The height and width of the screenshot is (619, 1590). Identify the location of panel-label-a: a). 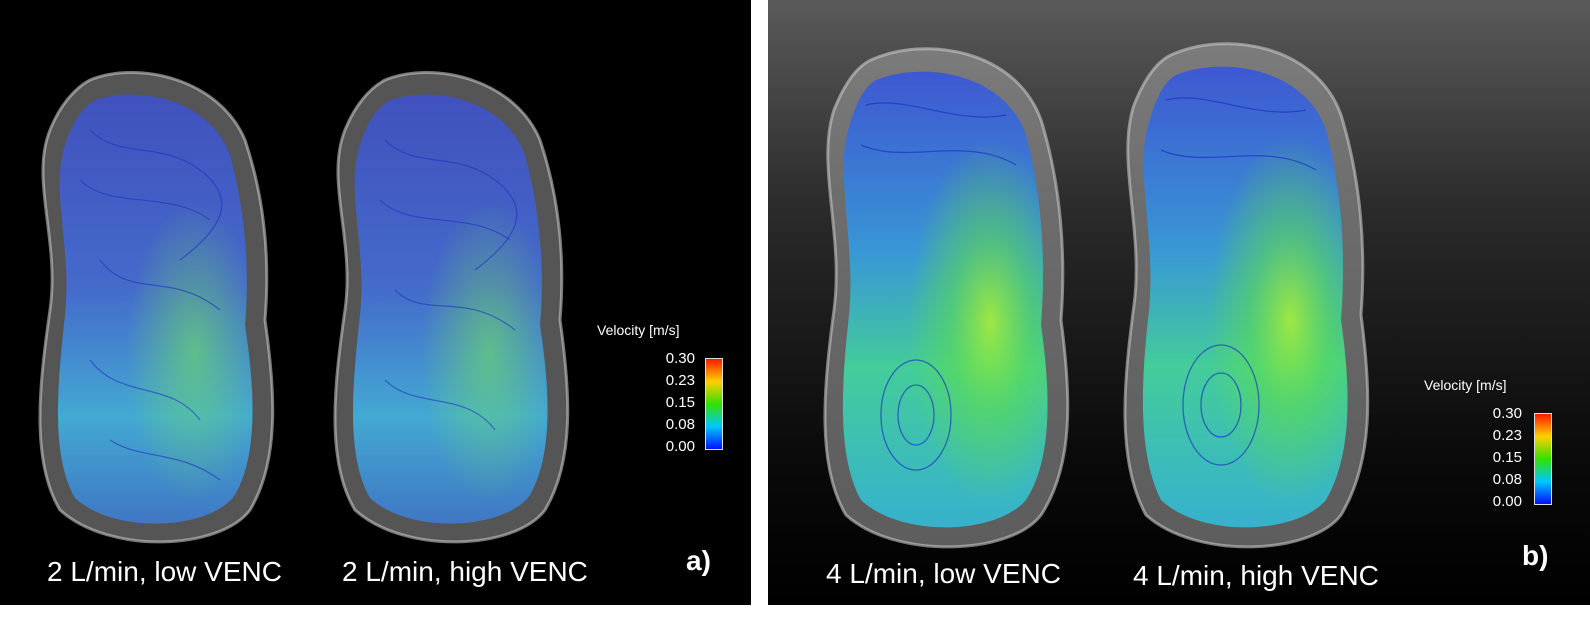
(698, 560).